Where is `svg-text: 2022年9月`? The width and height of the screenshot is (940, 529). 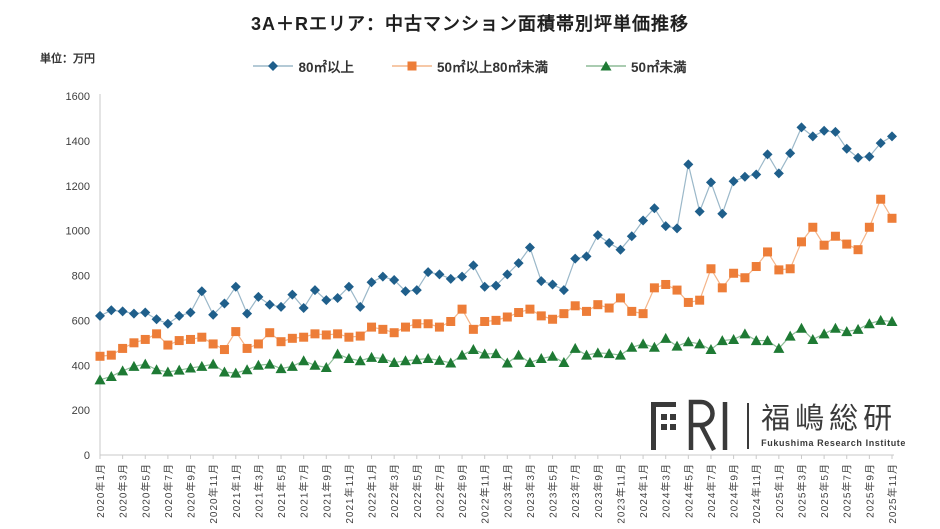
svg-text: 2022年9月 is located at coordinates (462, 490).